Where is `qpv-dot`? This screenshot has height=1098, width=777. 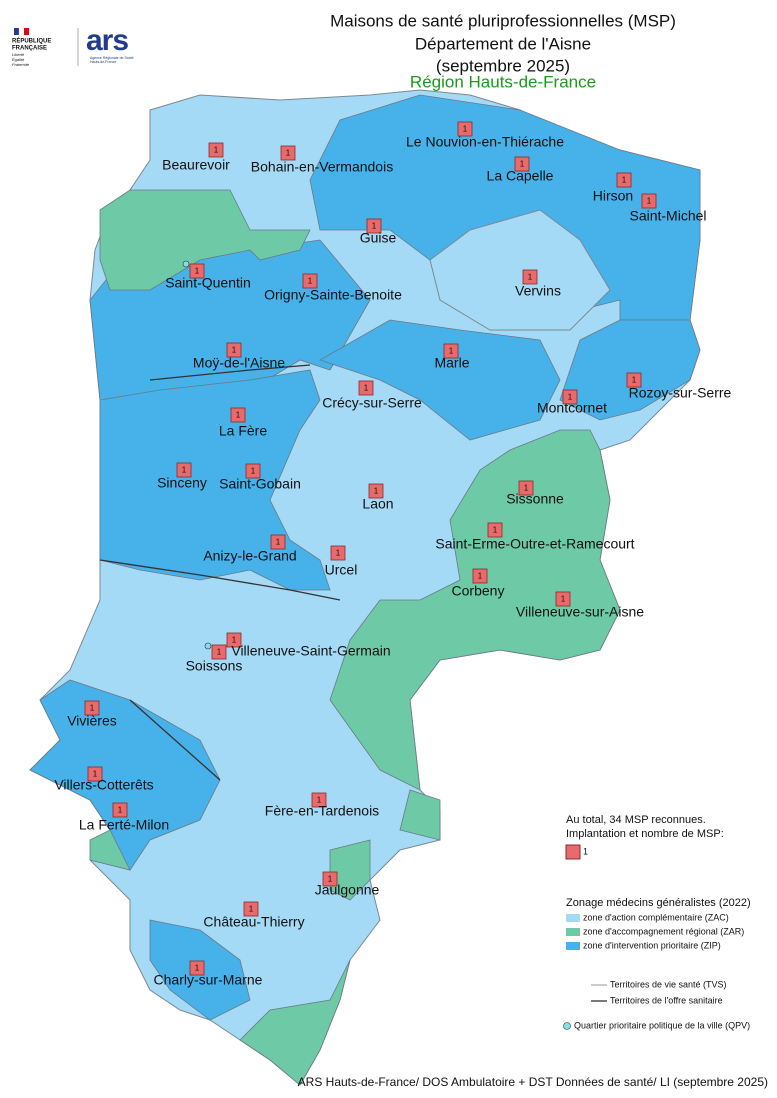 qpv-dot is located at coordinates (186, 264).